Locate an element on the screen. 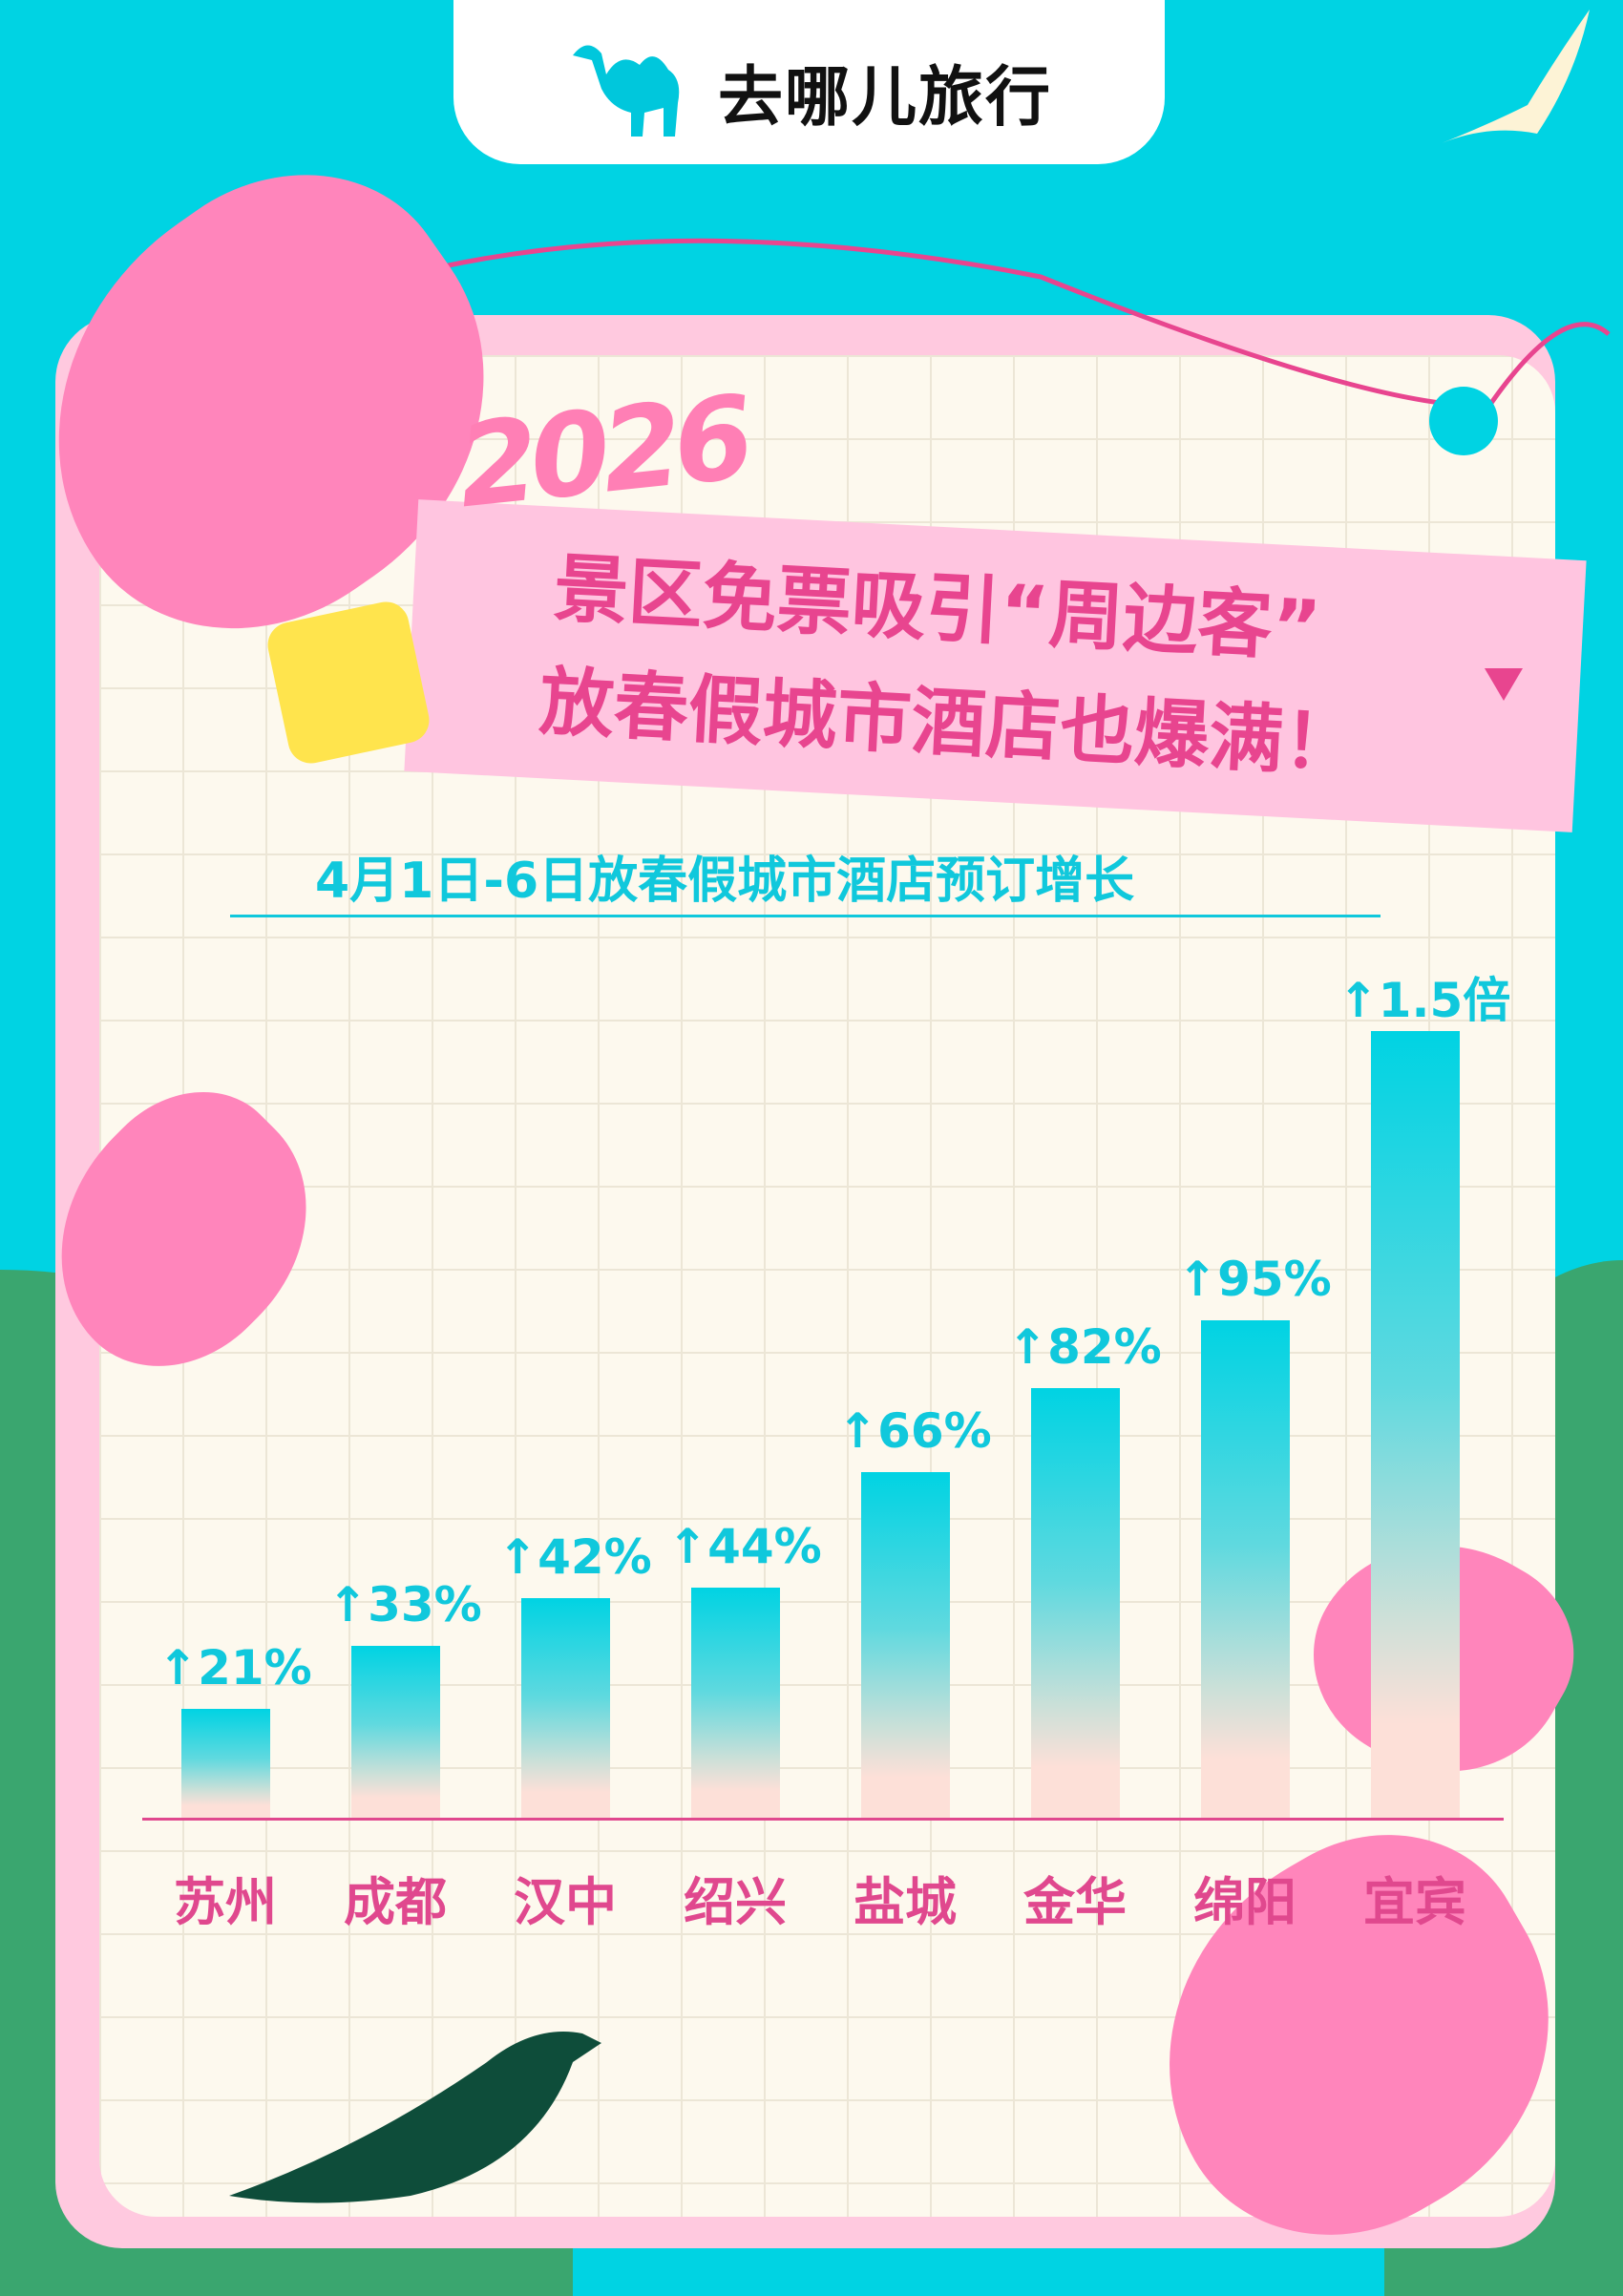  camel-logo-icon is located at coordinates (626, 91).